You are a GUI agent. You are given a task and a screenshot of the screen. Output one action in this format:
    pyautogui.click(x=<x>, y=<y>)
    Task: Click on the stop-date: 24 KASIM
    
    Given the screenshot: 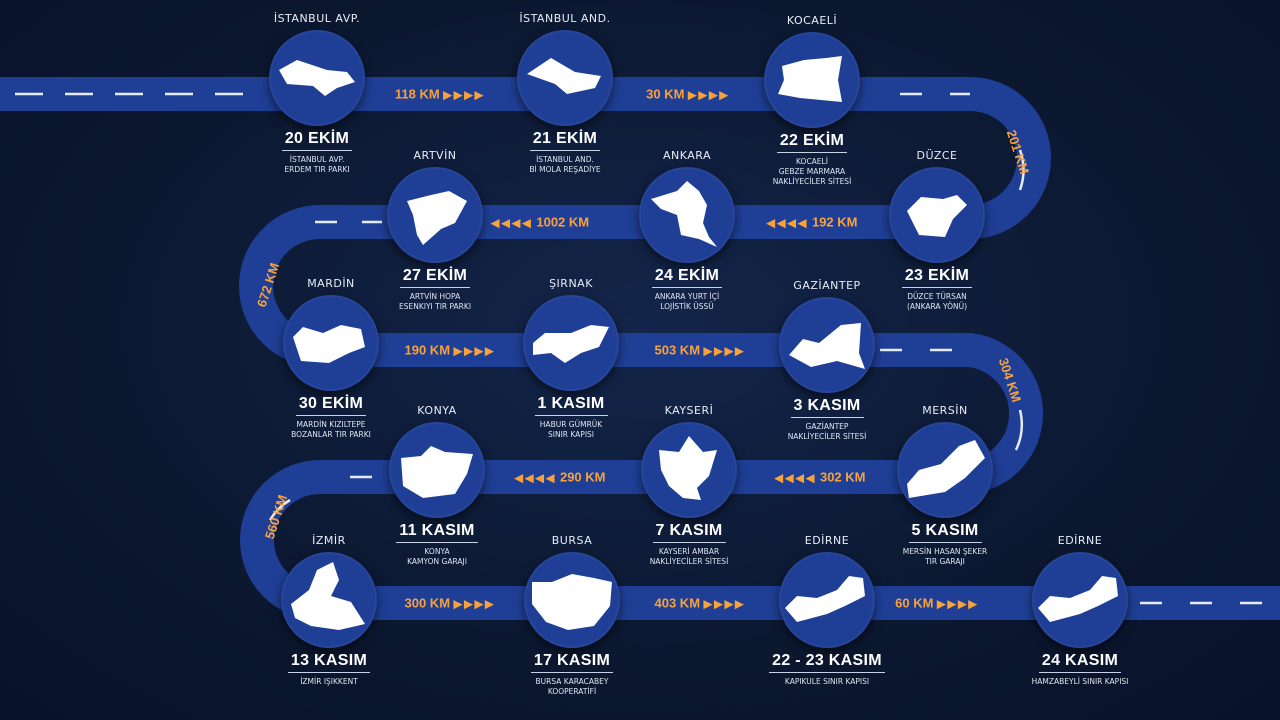 What is the action you would take?
    pyautogui.click(x=1080, y=662)
    